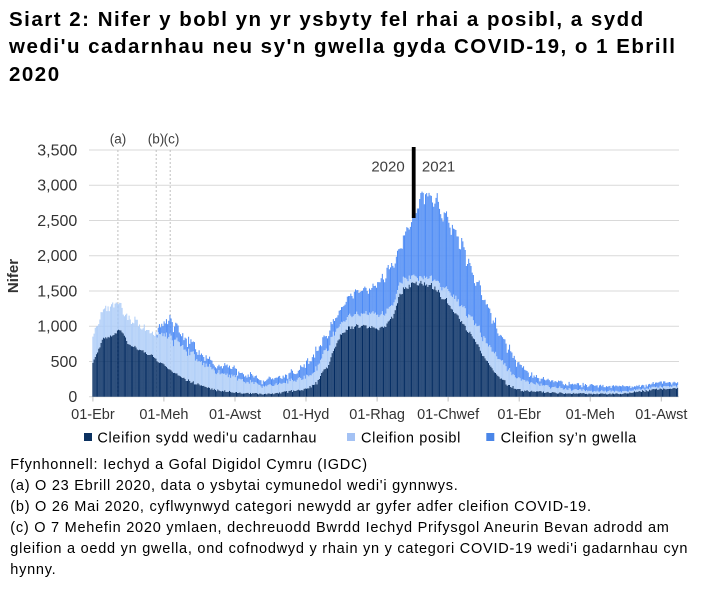 This screenshot has width=702, height=593. Describe the element at coordinates (13, 276) in the screenshot. I see `svg-text: Nifer` at that location.